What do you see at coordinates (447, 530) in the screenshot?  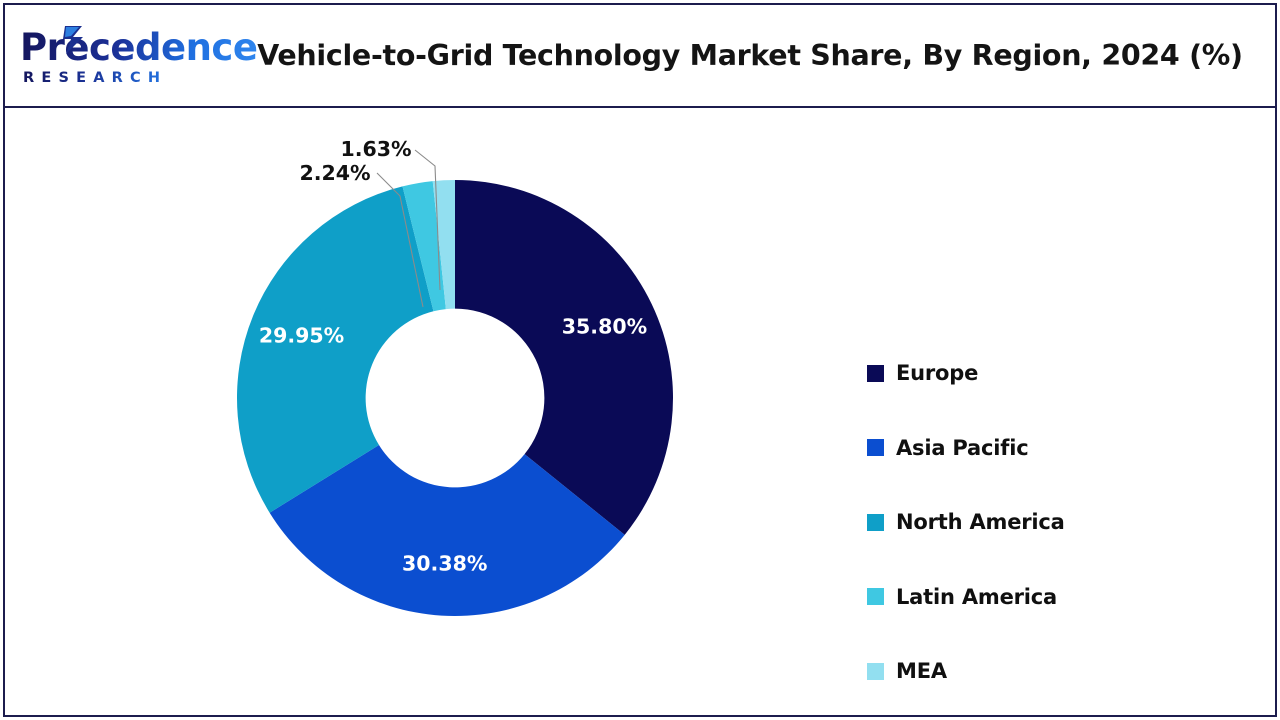 I see `donut-slice-asia-pacific` at bounding box center [447, 530].